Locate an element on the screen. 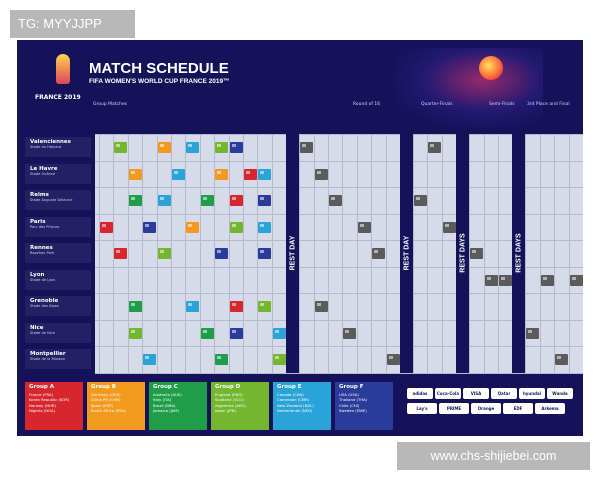 This screenshot has height=480, width=600. sponsor-logo: Orange is located at coordinates (486, 408).